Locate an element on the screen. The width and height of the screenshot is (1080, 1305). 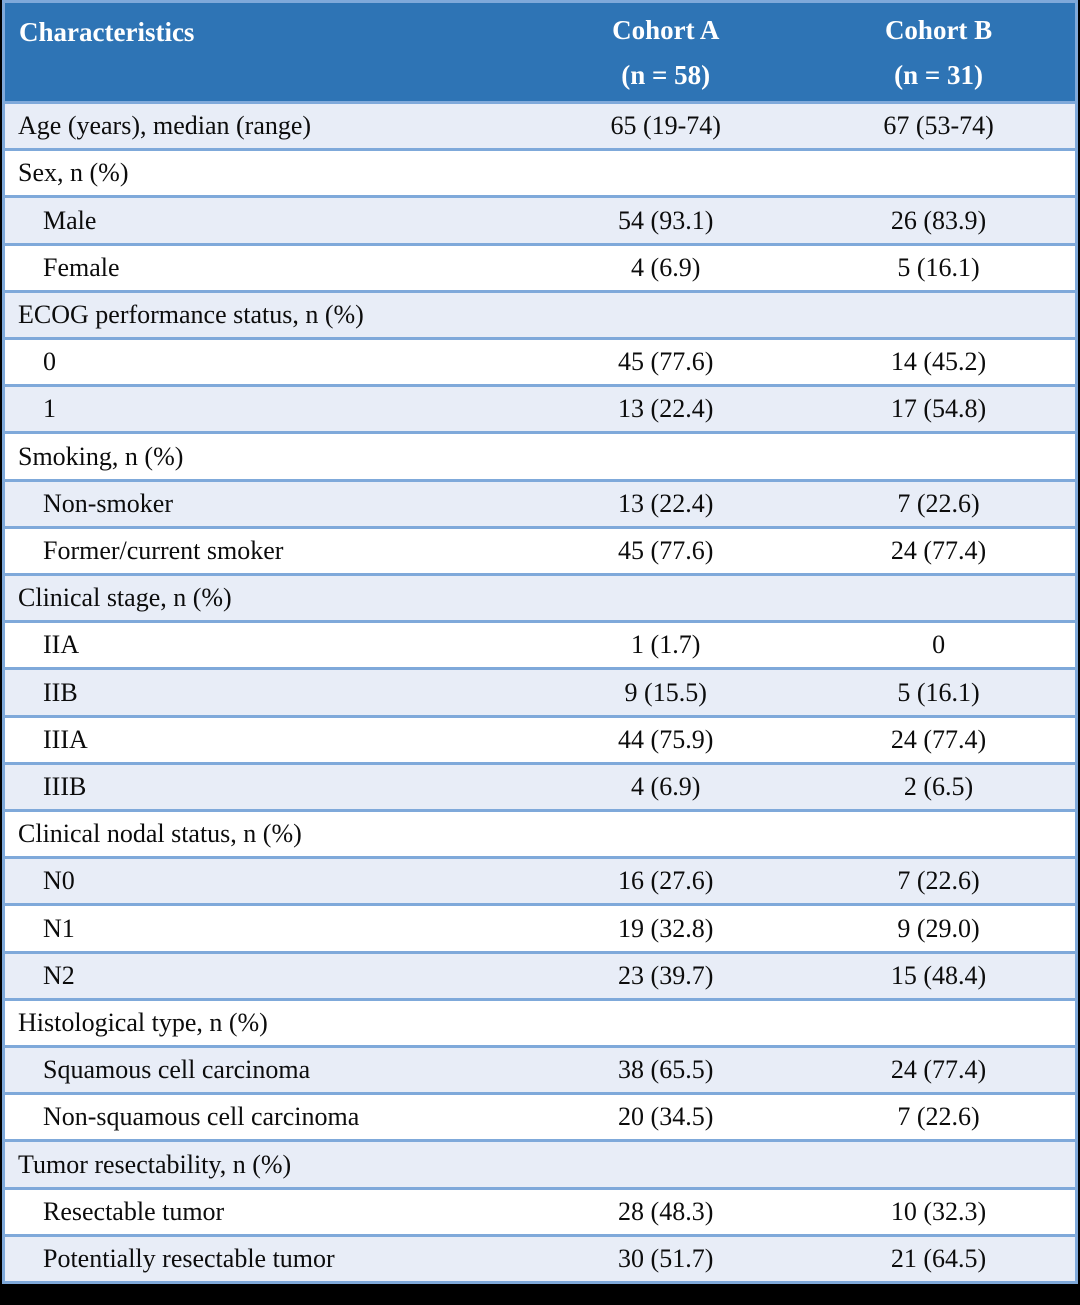
row-label: N2 is located at coordinates (59, 975).